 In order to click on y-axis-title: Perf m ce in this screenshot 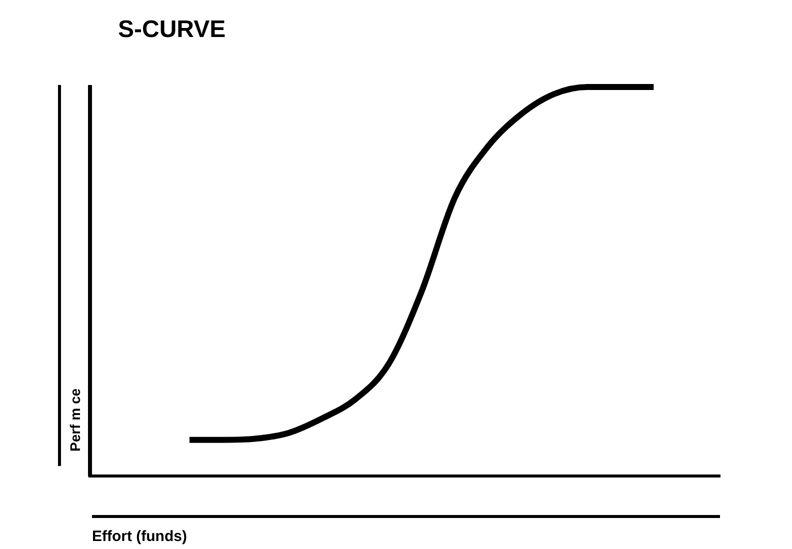, I will do `click(75, 420)`.